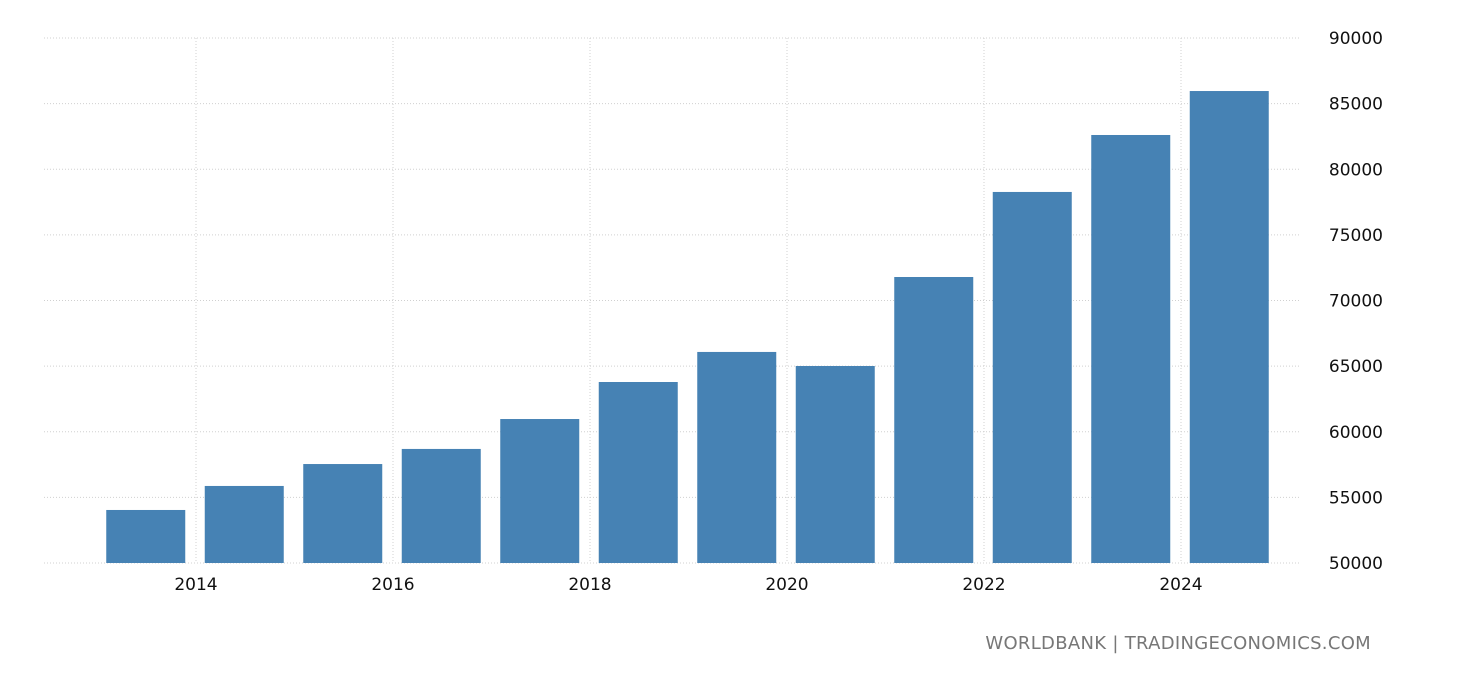 The height and width of the screenshot is (680, 1460). Describe the element at coordinates (244, 524) in the screenshot. I see `bar-2014` at that location.